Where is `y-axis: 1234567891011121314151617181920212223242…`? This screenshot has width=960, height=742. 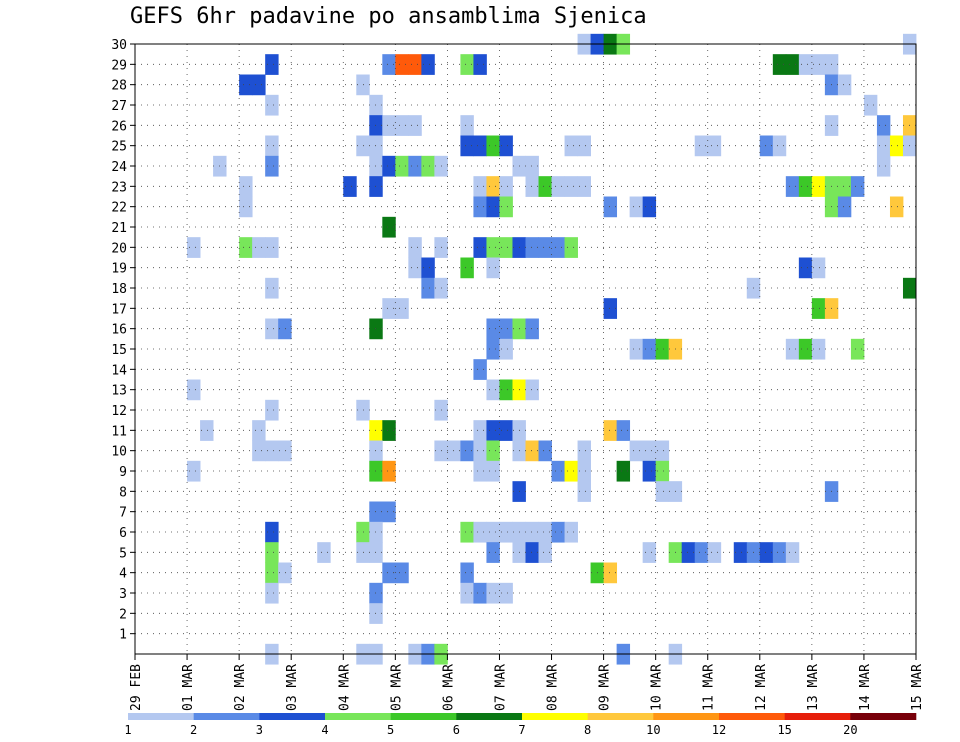 y-axis: 1234567891011121314151617181920212223242… is located at coordinates (123, 340).